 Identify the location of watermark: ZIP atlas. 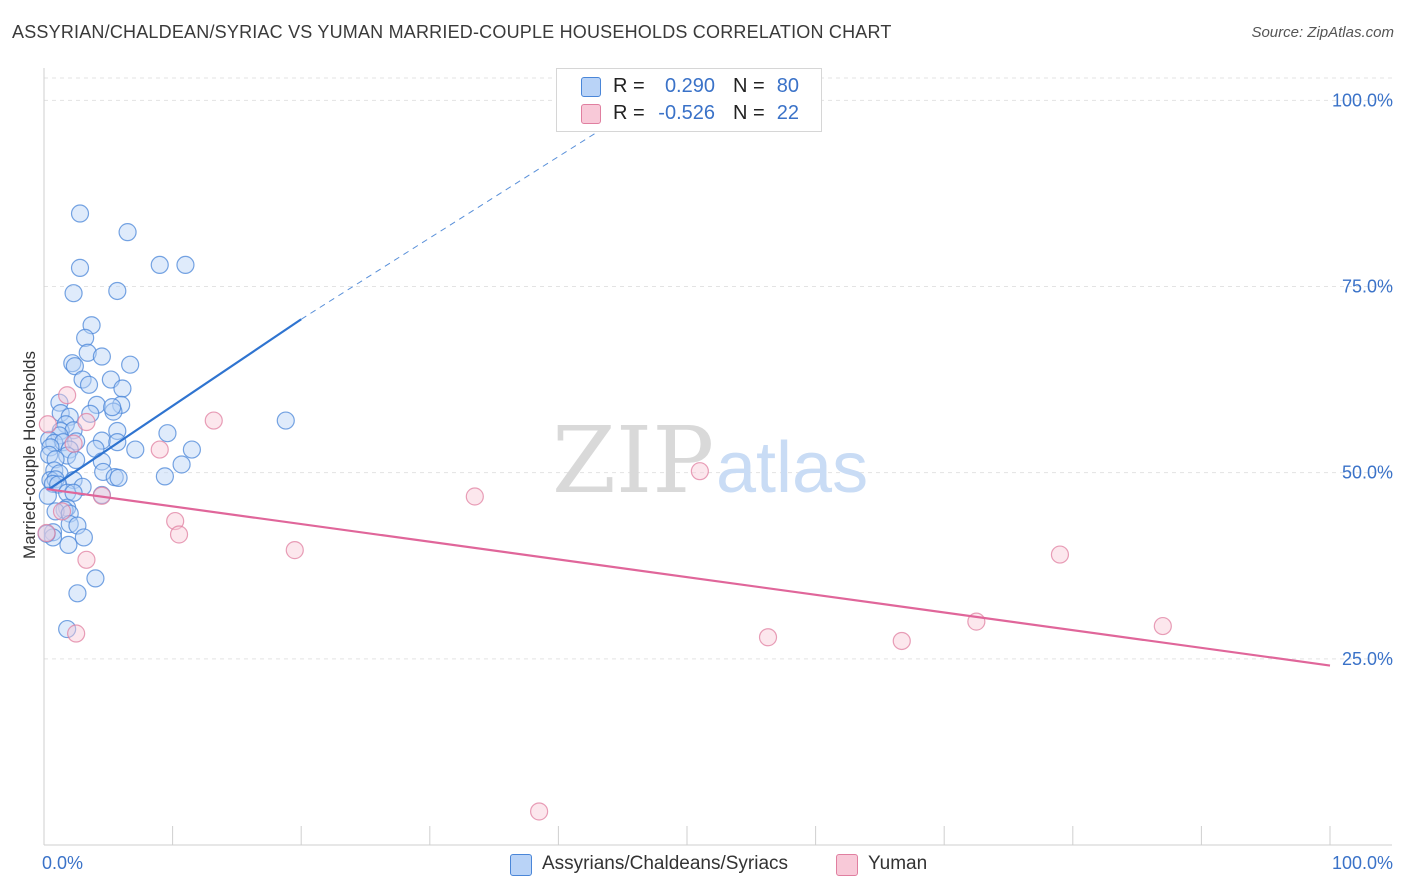
(710, 460).